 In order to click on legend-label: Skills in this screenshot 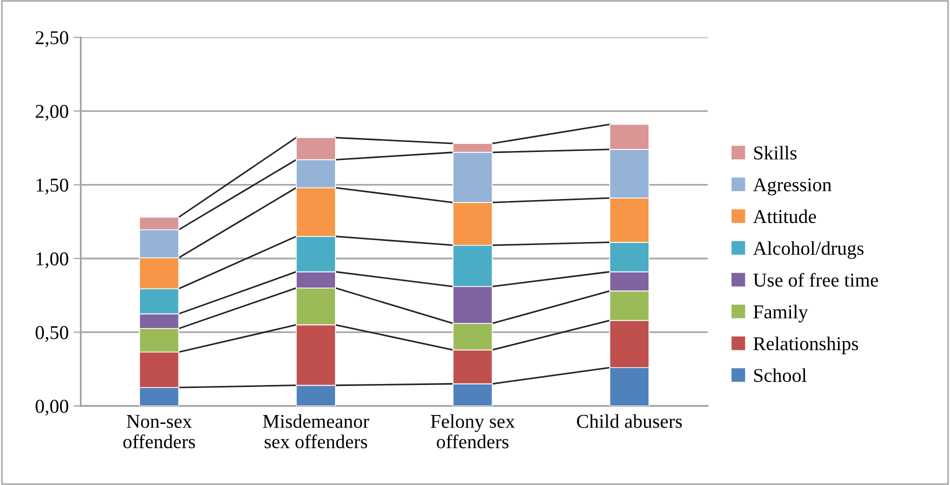, I will do `click(775, 153)`.